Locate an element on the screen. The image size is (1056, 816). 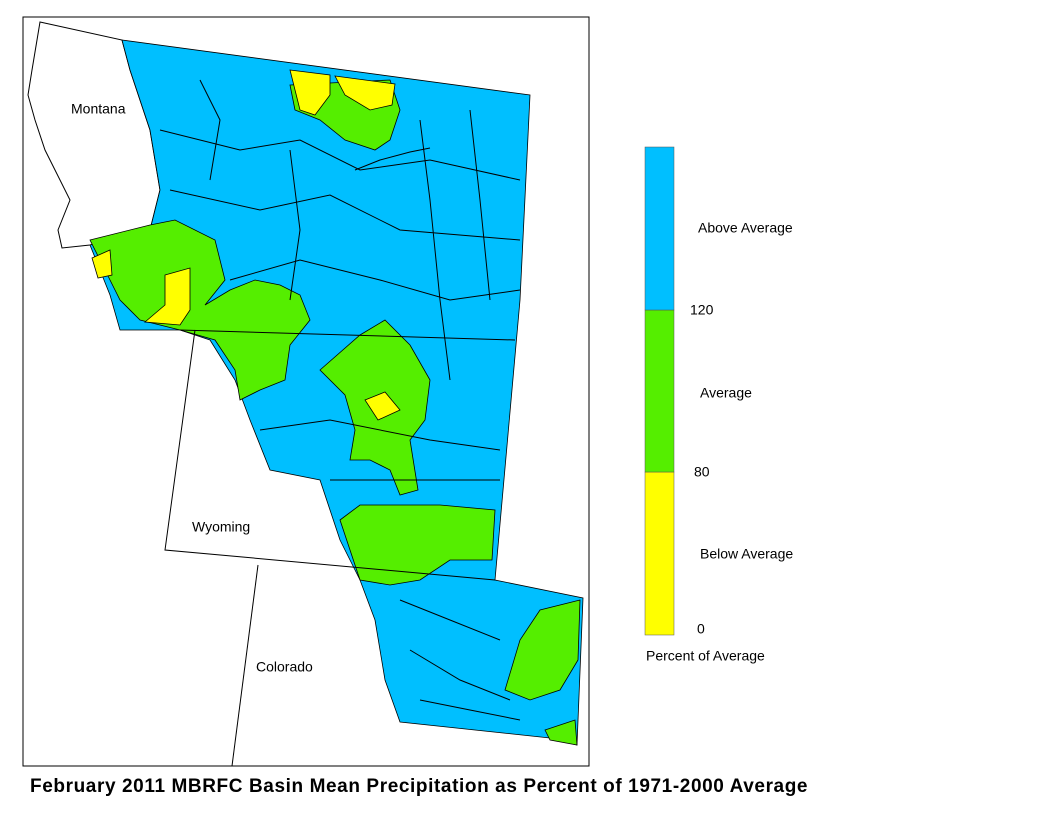
legend-band-label: Below Average is located at coordinates (746, 554).